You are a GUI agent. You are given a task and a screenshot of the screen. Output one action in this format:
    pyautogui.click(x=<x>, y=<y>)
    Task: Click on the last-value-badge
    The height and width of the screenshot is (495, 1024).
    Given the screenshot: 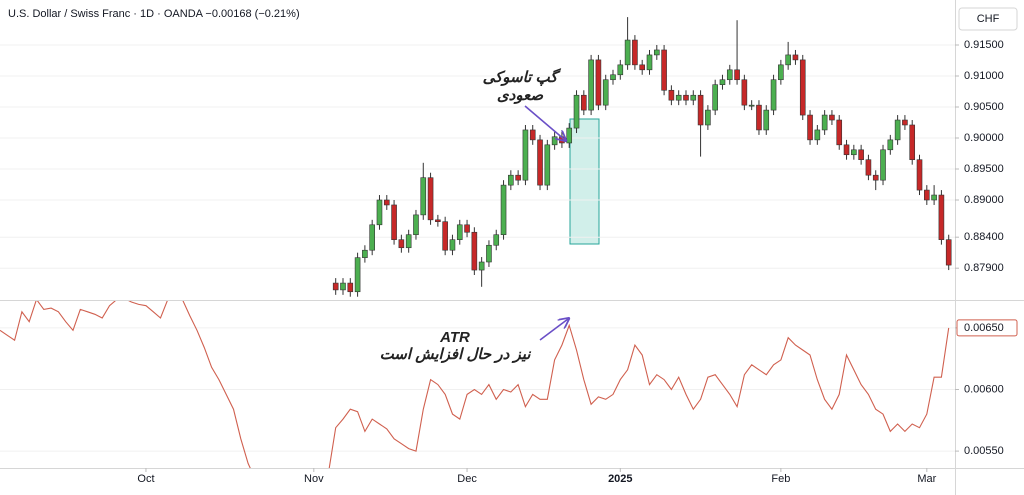 What is the action you would take?
    pyautogui.click(x=987, y=328)
    